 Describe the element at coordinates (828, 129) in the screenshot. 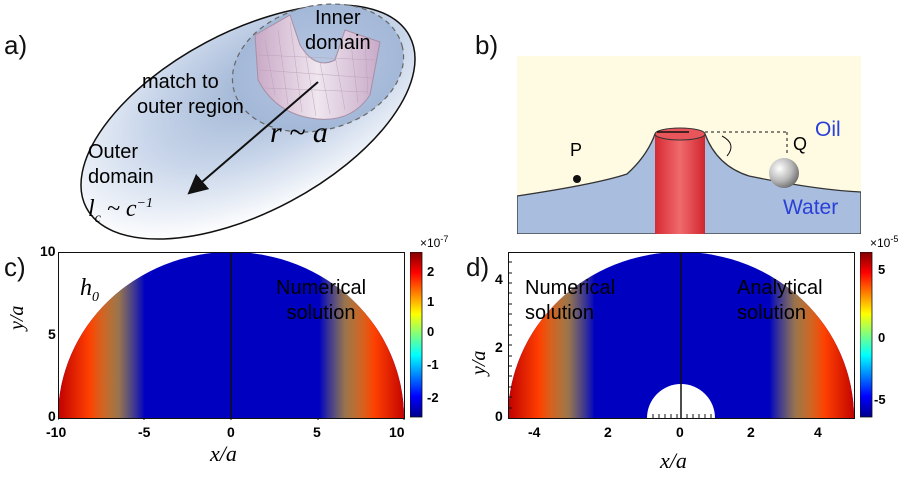

I see `label-oil: Oil` at that location.